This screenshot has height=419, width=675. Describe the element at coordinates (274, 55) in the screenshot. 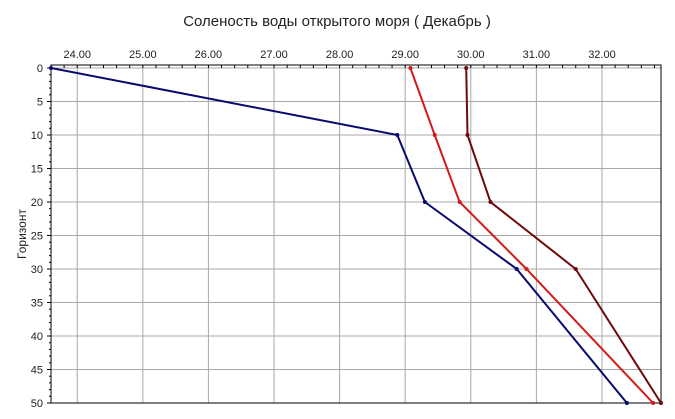

I see `x-tick-label: 27.00` at that location.